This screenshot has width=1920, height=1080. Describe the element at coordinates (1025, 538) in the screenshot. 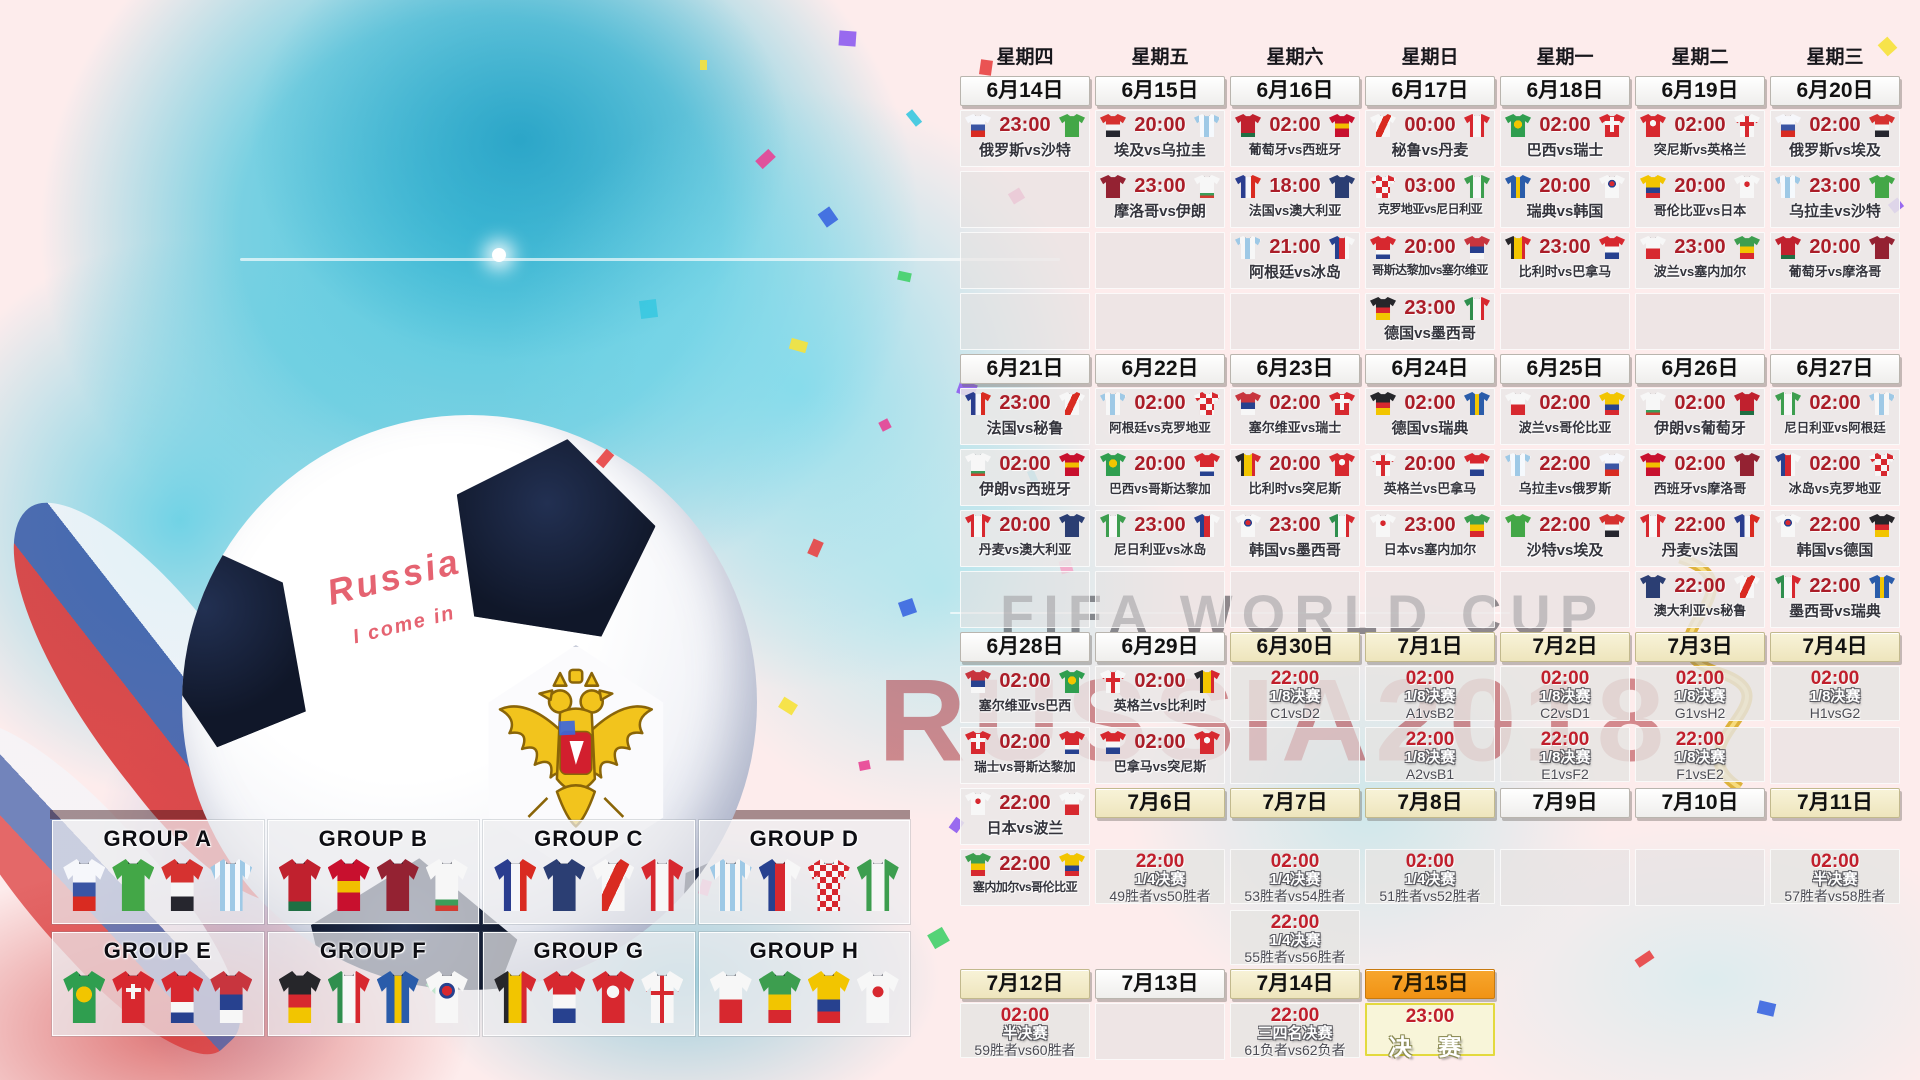

I see `match-card: 20:00 丹麦vs澳大利亚` at that location.